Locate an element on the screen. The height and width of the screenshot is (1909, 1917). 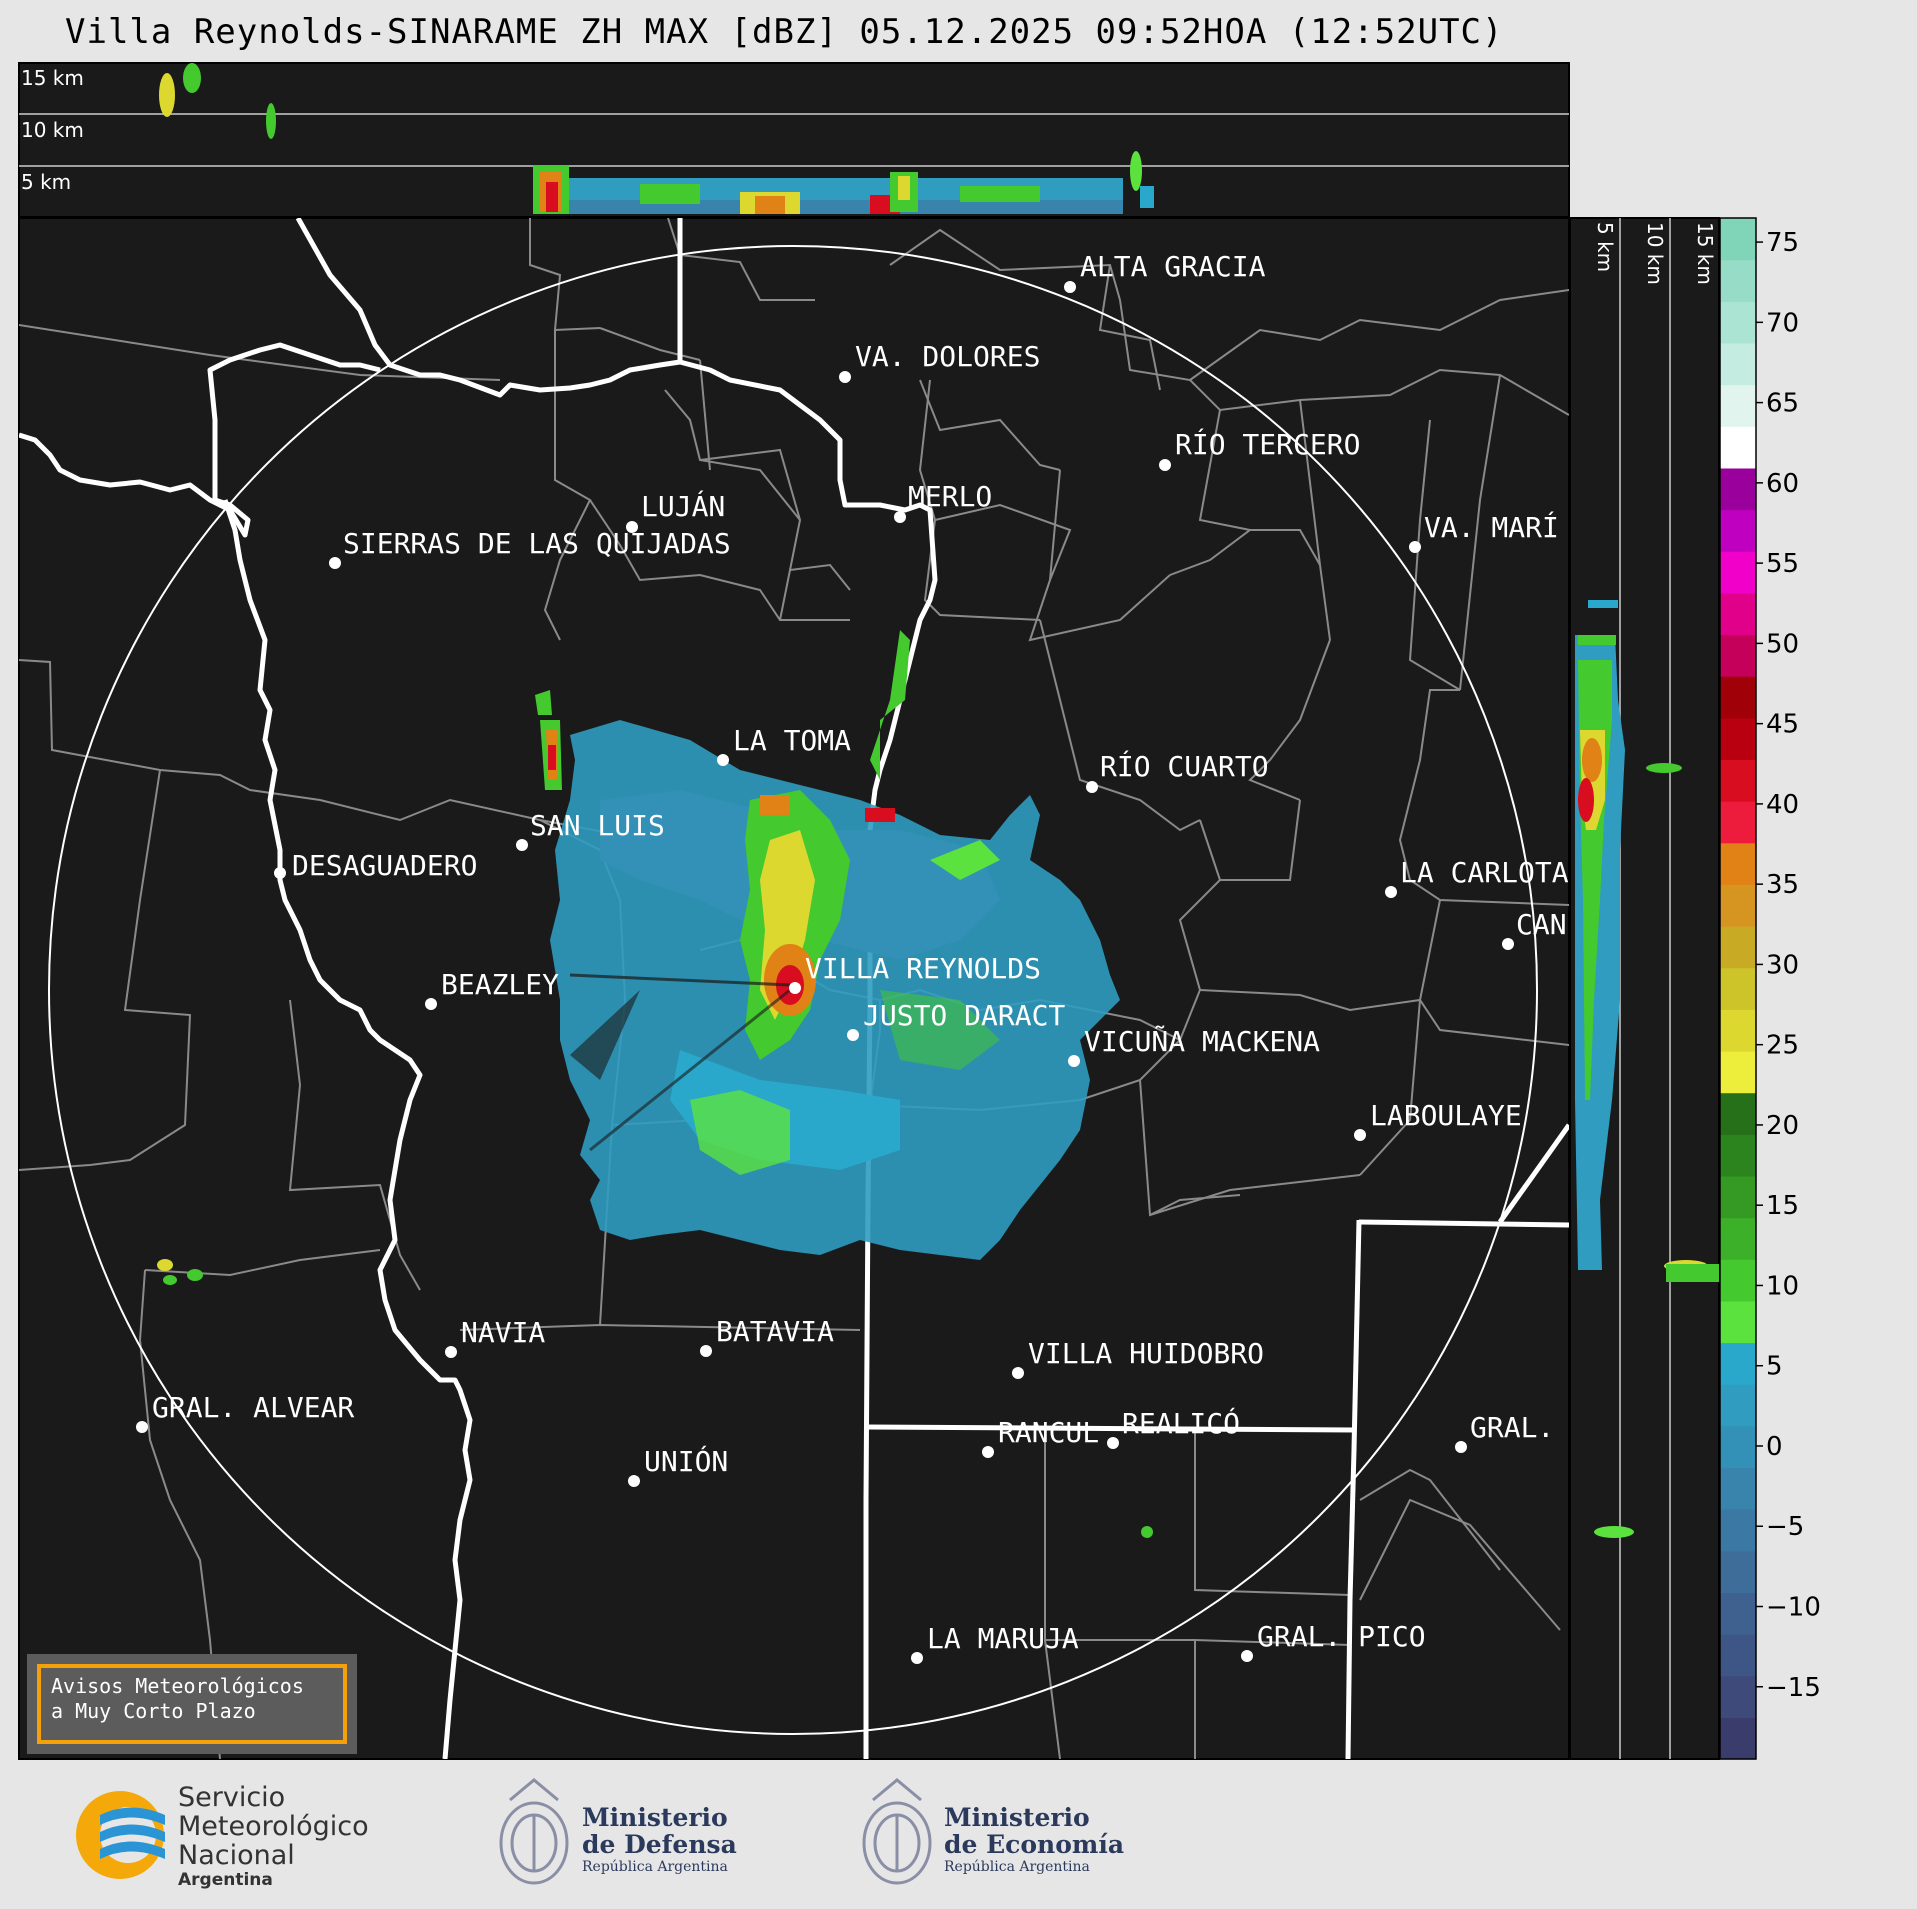
defensa-line1: Ministerio is located at coordinates (655, 1817).